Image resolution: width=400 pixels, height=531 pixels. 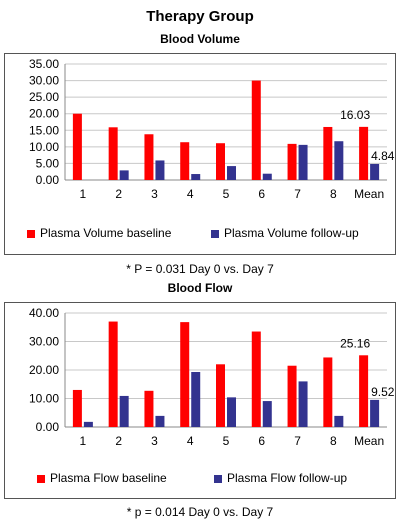 I want to click on legend-item-volume-baseline: Plasma Volume baseline, so click(x=99, y=233).